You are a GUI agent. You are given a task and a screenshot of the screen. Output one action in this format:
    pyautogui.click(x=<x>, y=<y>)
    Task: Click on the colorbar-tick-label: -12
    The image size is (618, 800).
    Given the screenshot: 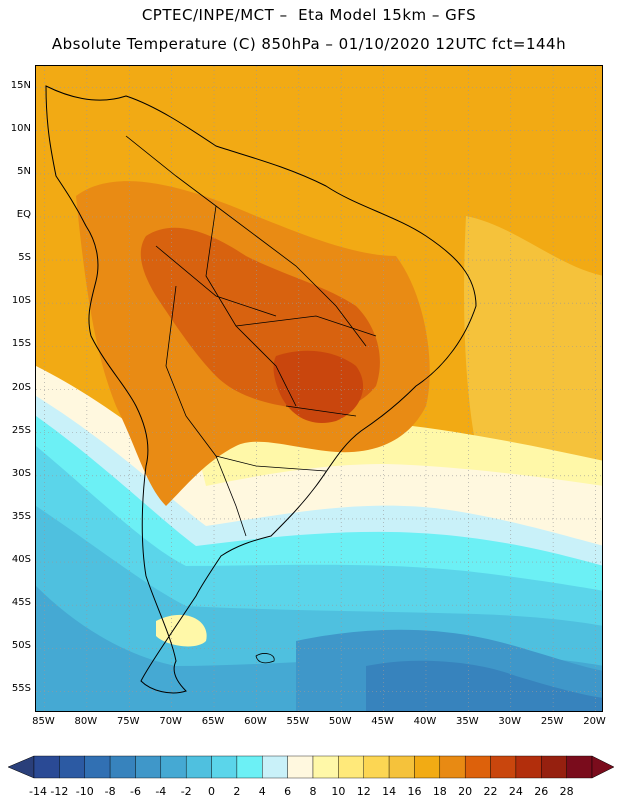 What is the action you would take?
    pyautogui.click(x=59, y=791)
    